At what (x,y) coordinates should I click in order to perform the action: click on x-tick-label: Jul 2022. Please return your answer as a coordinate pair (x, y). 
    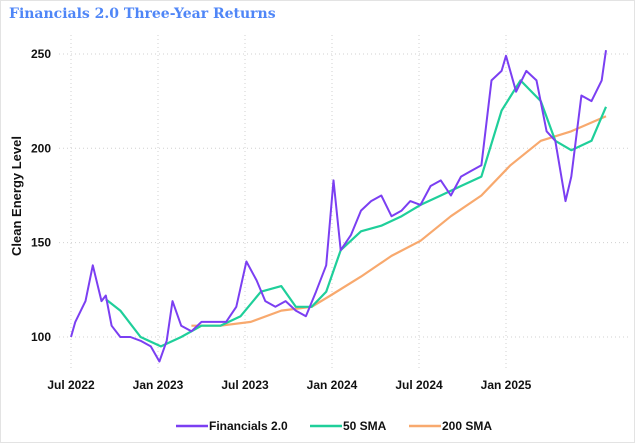
    Looking at the image, I should click on (71, 385).